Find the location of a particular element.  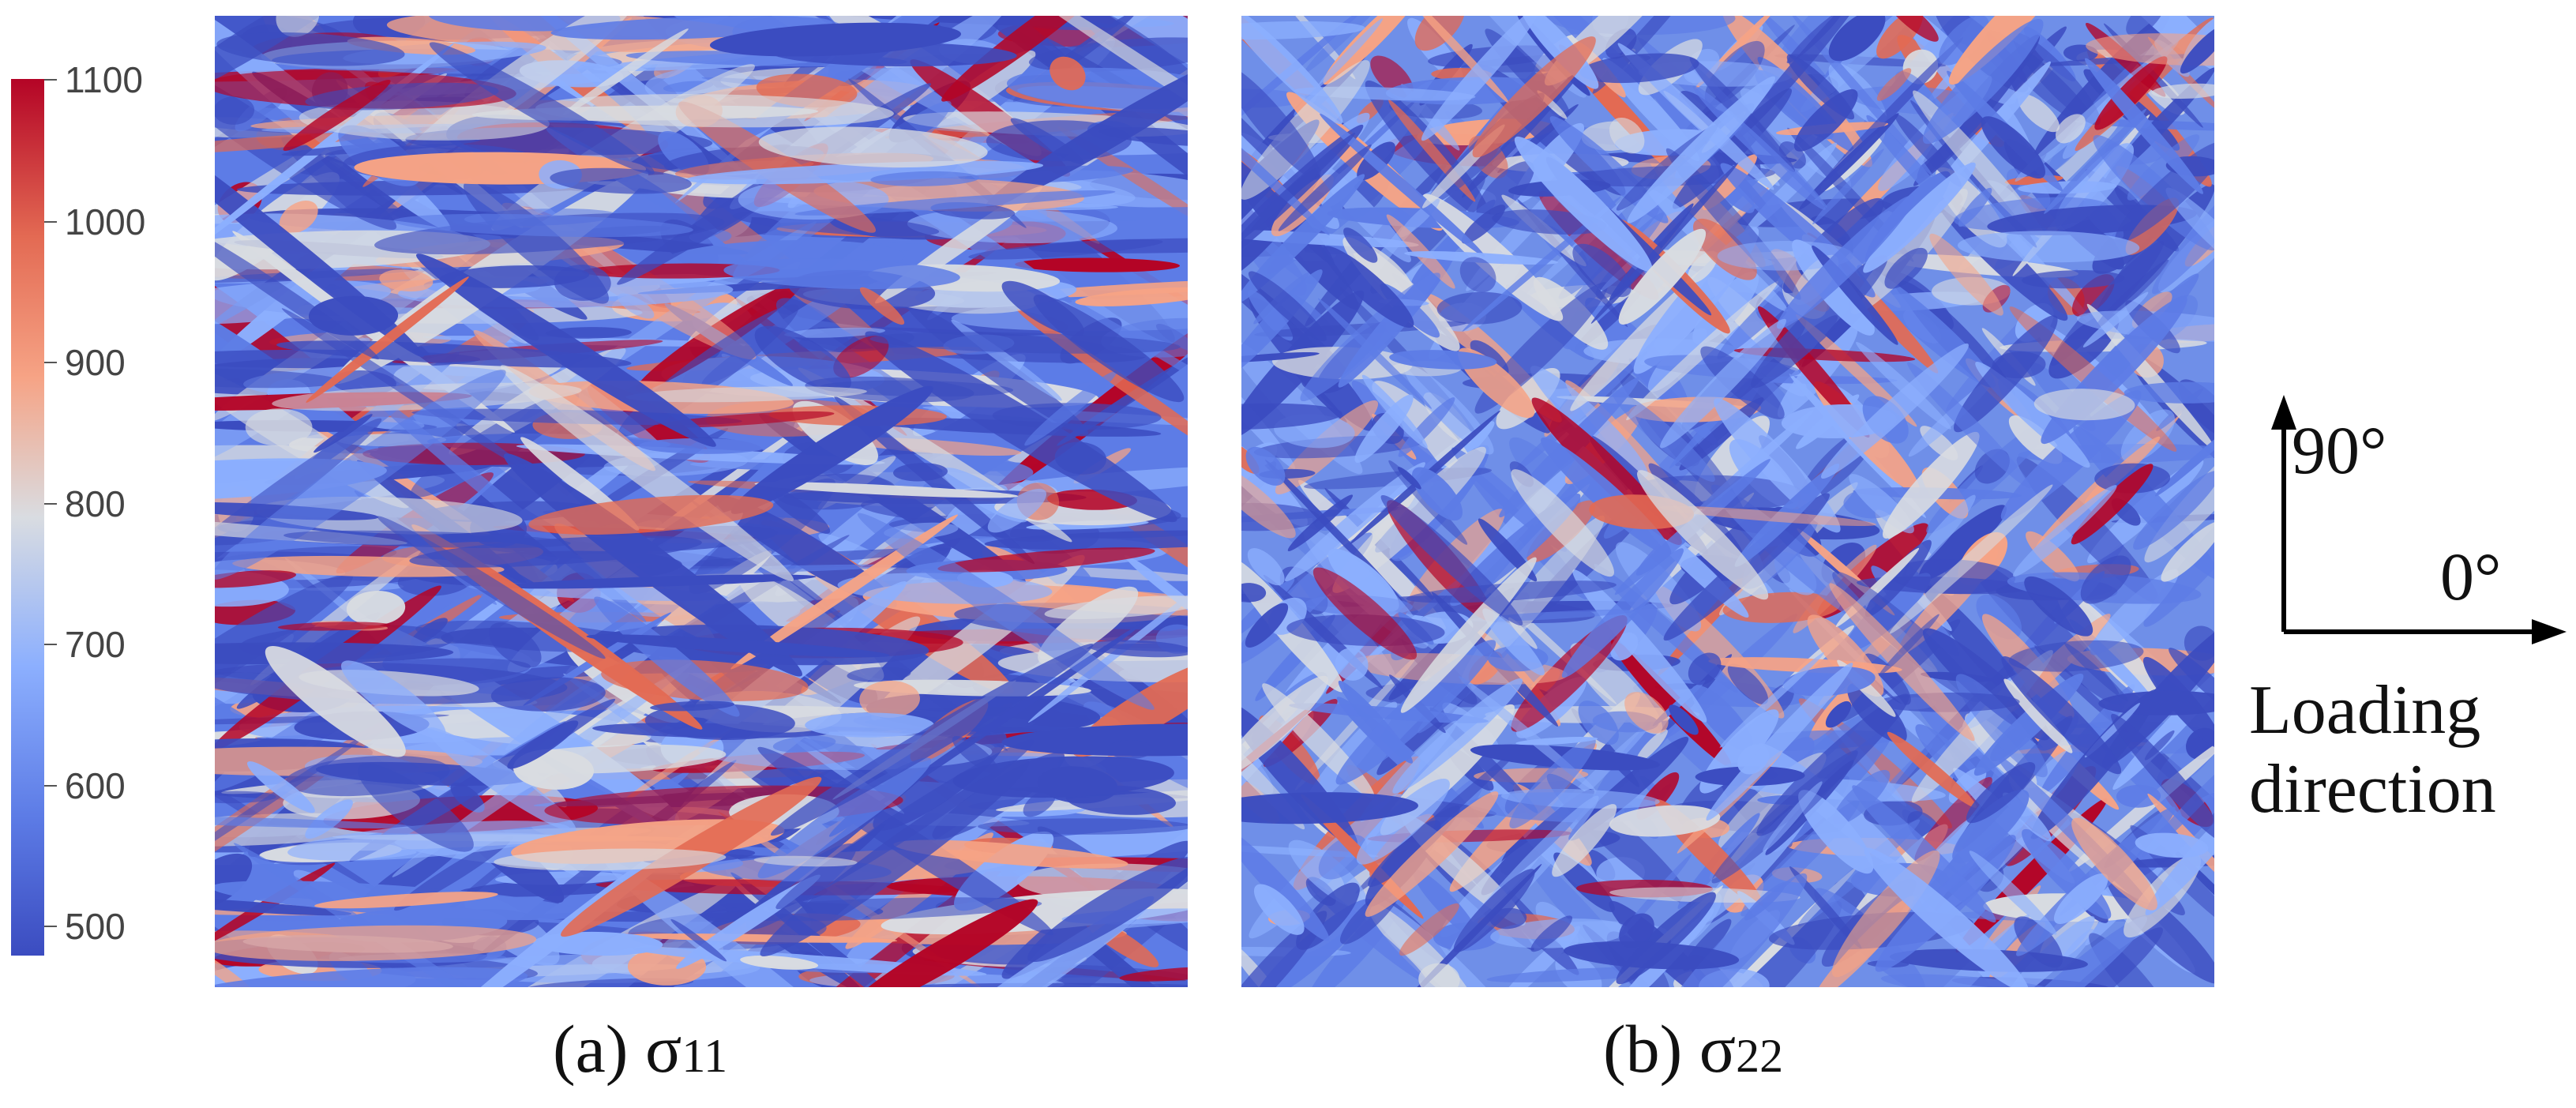

colorbar-label-700: 700 is located at coordinates (95, 644).